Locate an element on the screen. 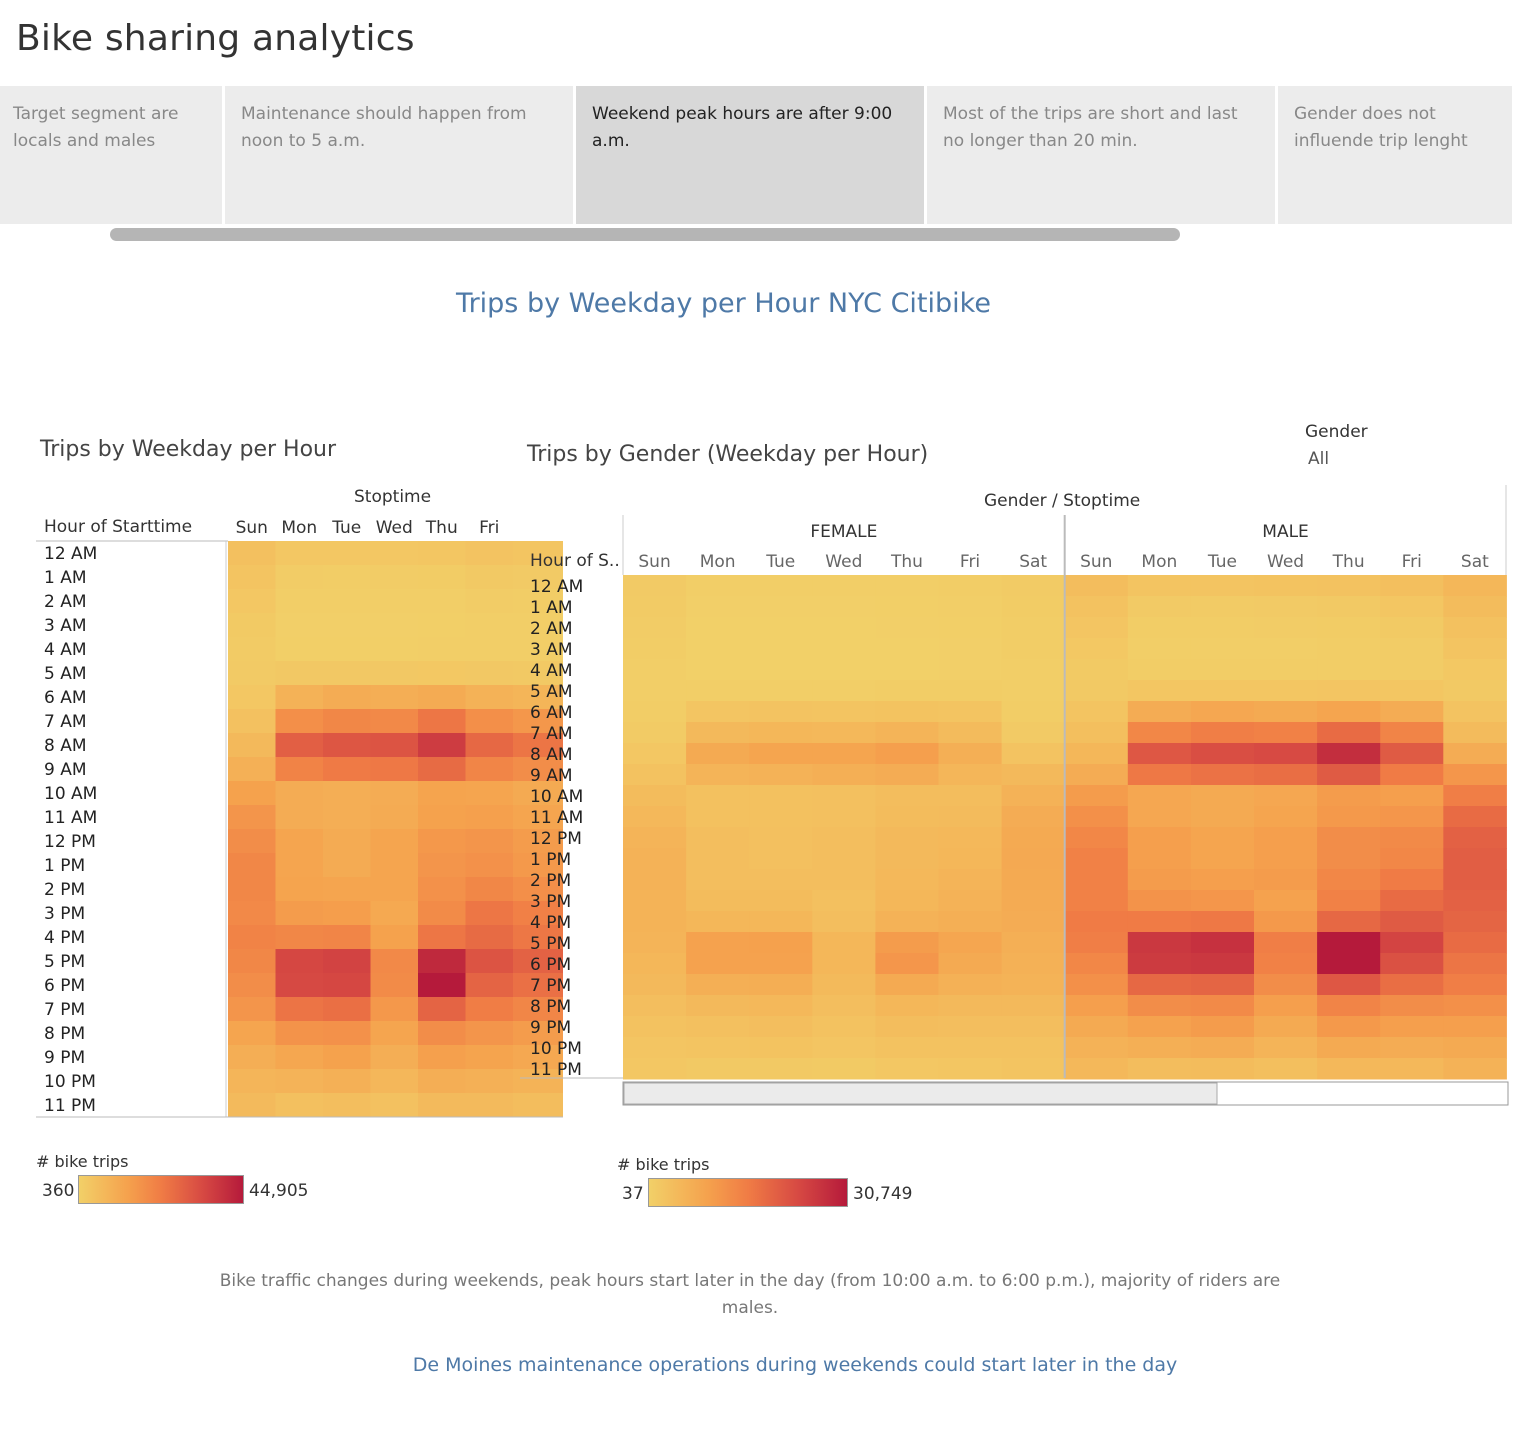 This screenshot has height=1445, width=1523. story-point-5: Gender does not influende trip lenght is located at coordinates (1395, 155).